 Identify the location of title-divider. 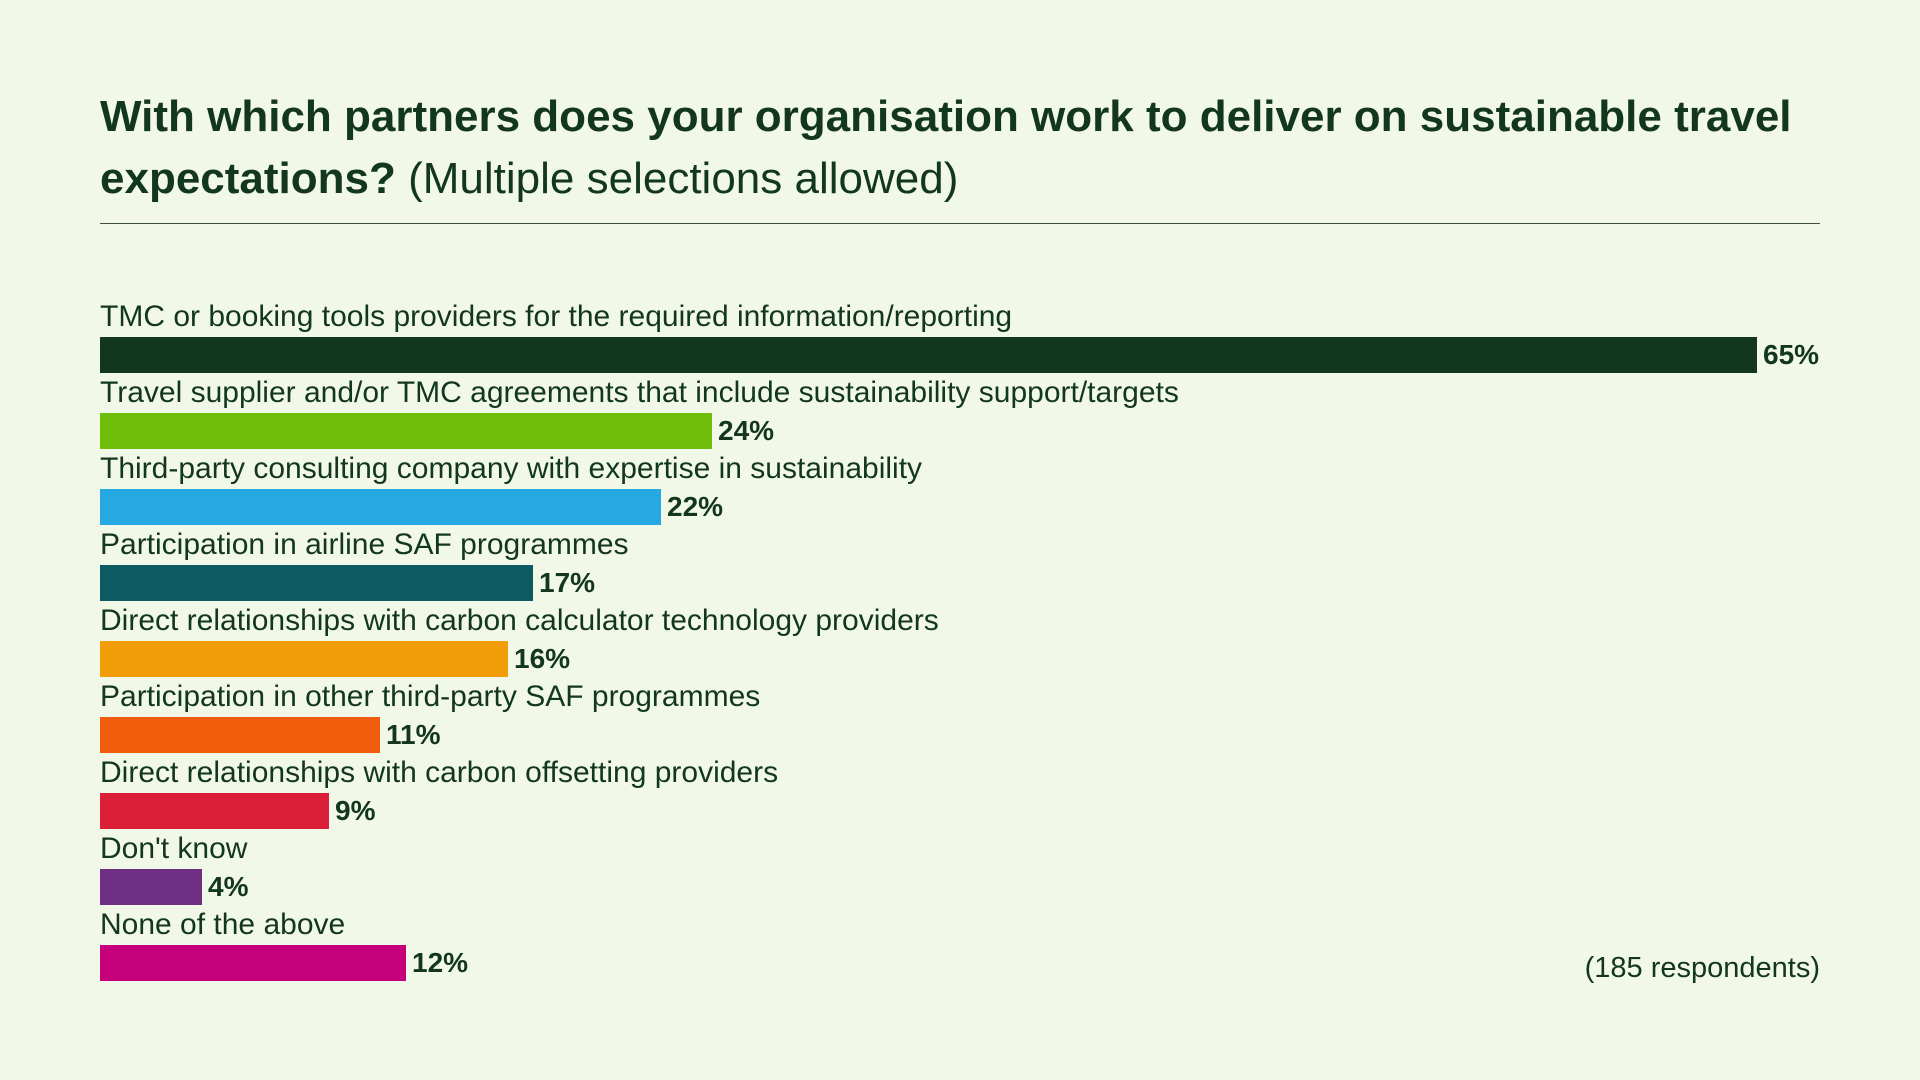
(960, 223).